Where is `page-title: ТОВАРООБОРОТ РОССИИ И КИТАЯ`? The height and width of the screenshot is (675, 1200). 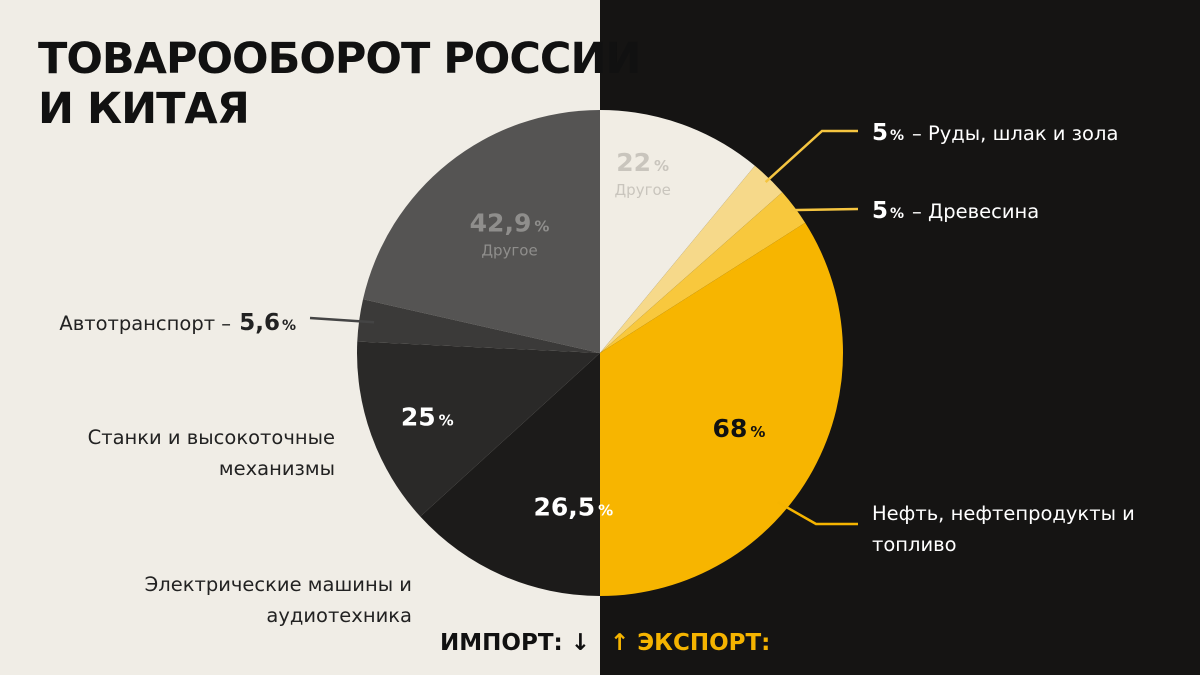 page-title: ТОВАРООБОРОТ РОССИИ И КИТАЯ is located at coordinates (339, 84).